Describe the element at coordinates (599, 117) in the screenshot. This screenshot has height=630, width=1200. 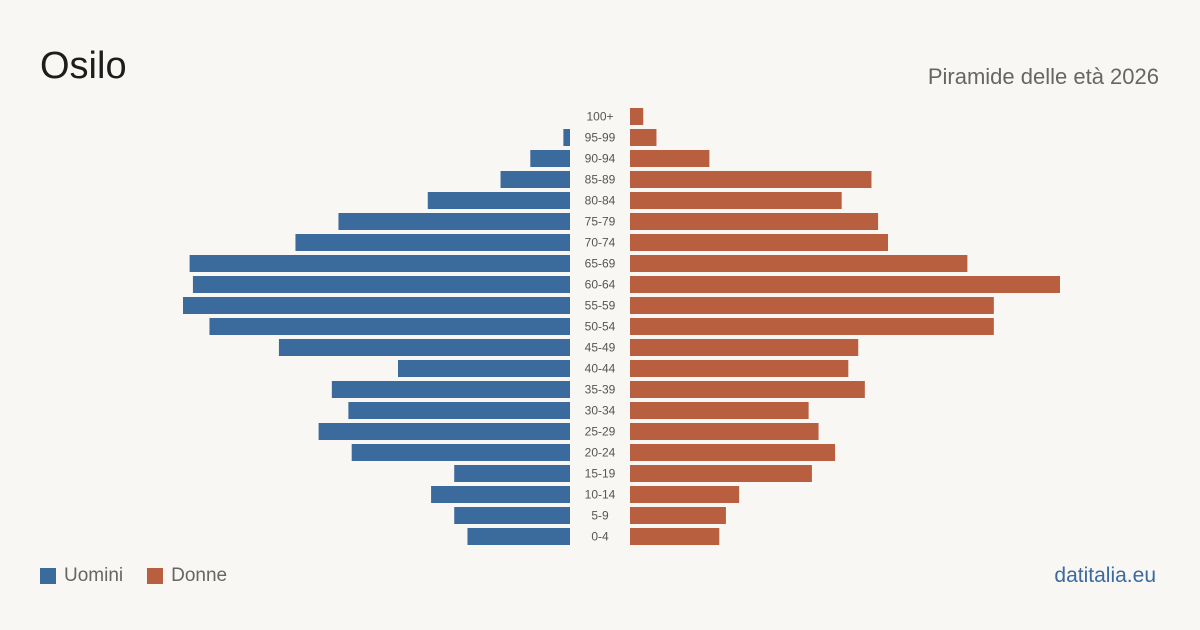
I see `age-group-label: 100+` at that location.